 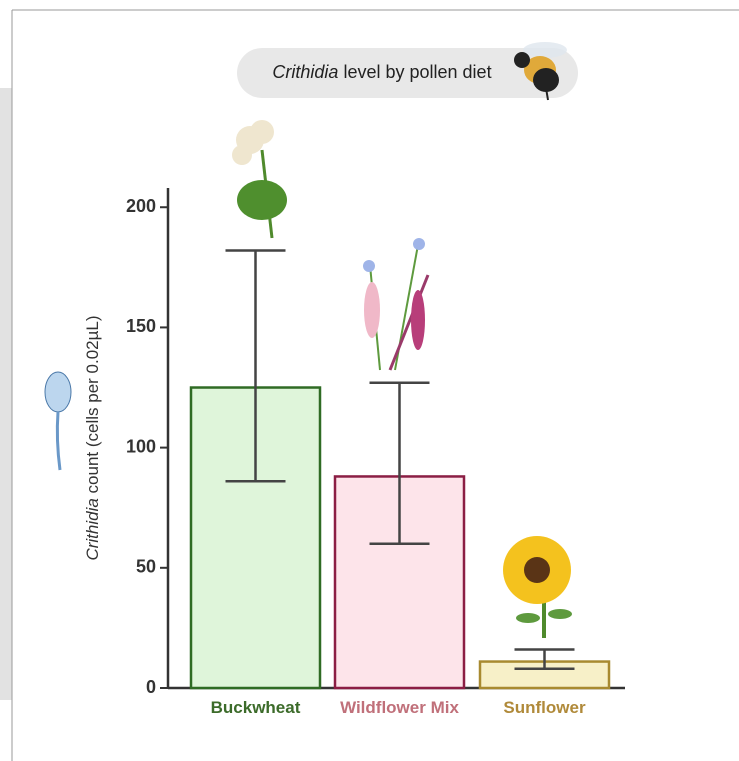 I want to click on y-label-text: count (cells per 0.02µL), so click(x=92, y=404).